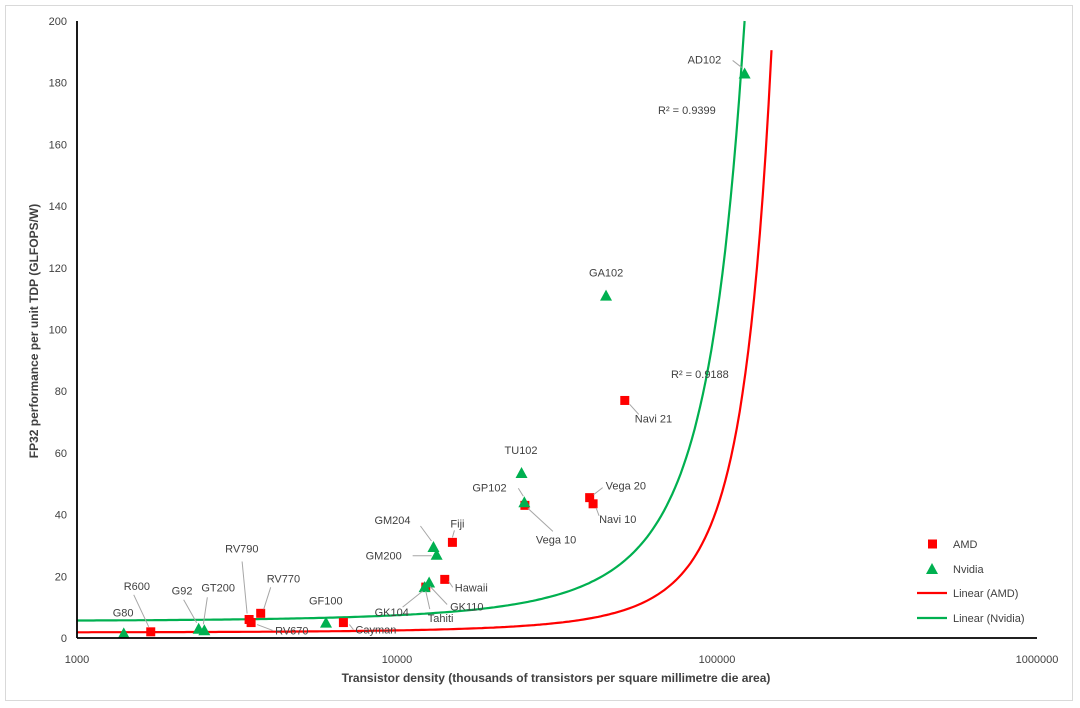 Image resolution: width=1080 pixels, height=708 pixels. Describe the element at coordinates (705, 60) in the screenshot. I see `point-label-ad102: AD102` at that location.